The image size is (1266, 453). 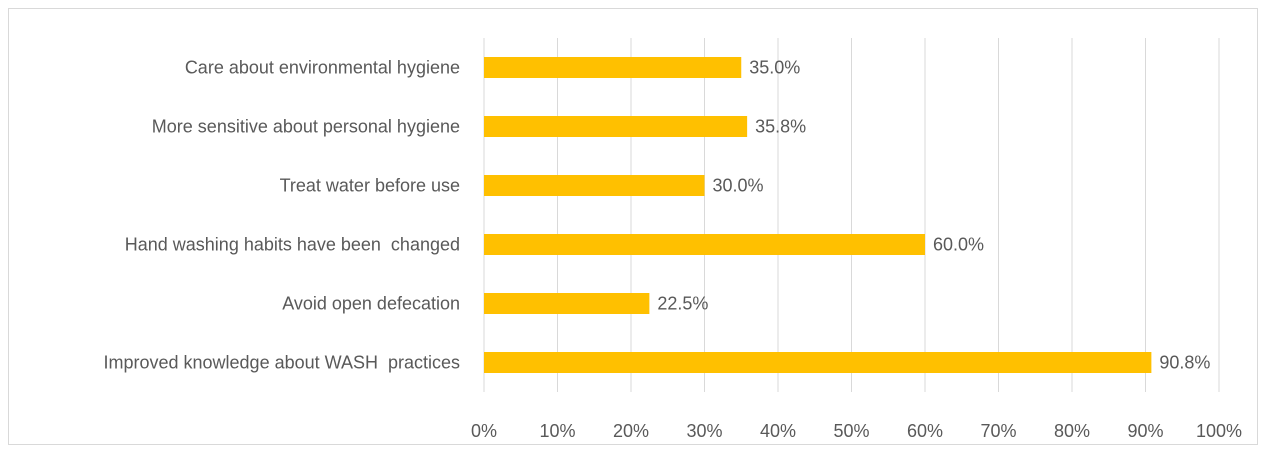 What do you see at coordinates (704, 431) in the screenshot?
I see `x-tick-label: 30%` at bounding box center [704, 431].